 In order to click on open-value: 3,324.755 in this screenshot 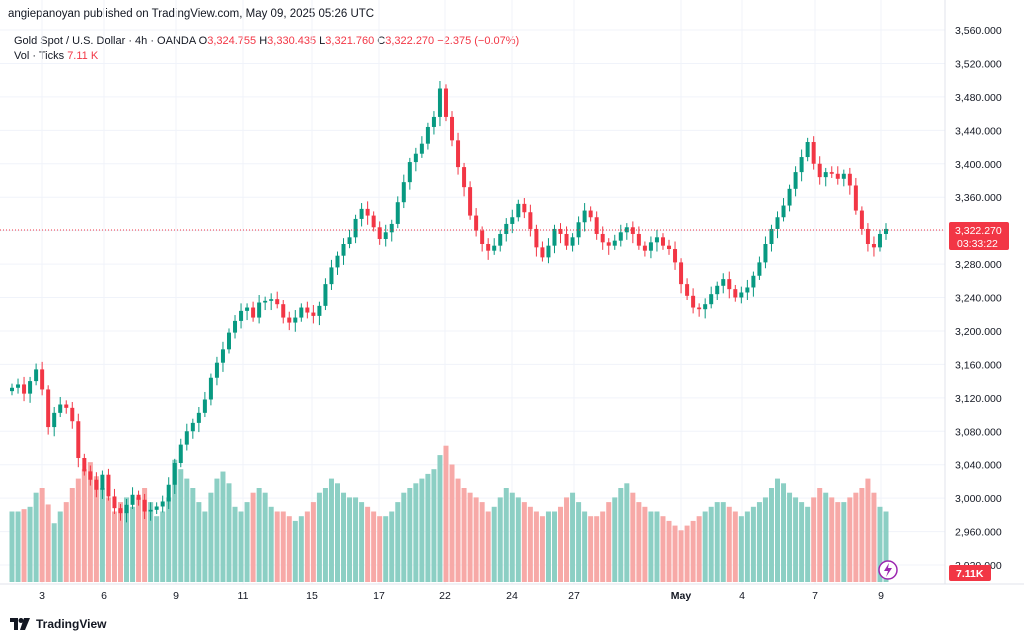, I will do `click(232, 41)`.